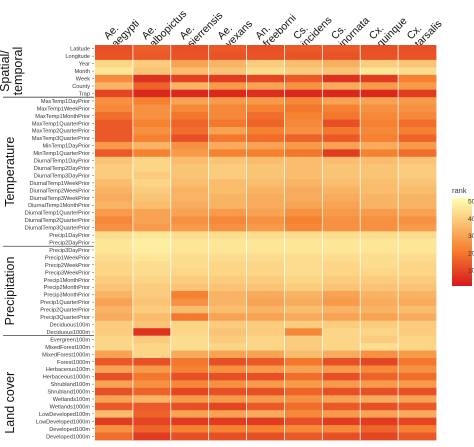 The image size is (474, 447). What do you see at coordinates (70, 325) in the screenshot?
I see `row-label: Deciduous100m` at bounding box center [70, 325].